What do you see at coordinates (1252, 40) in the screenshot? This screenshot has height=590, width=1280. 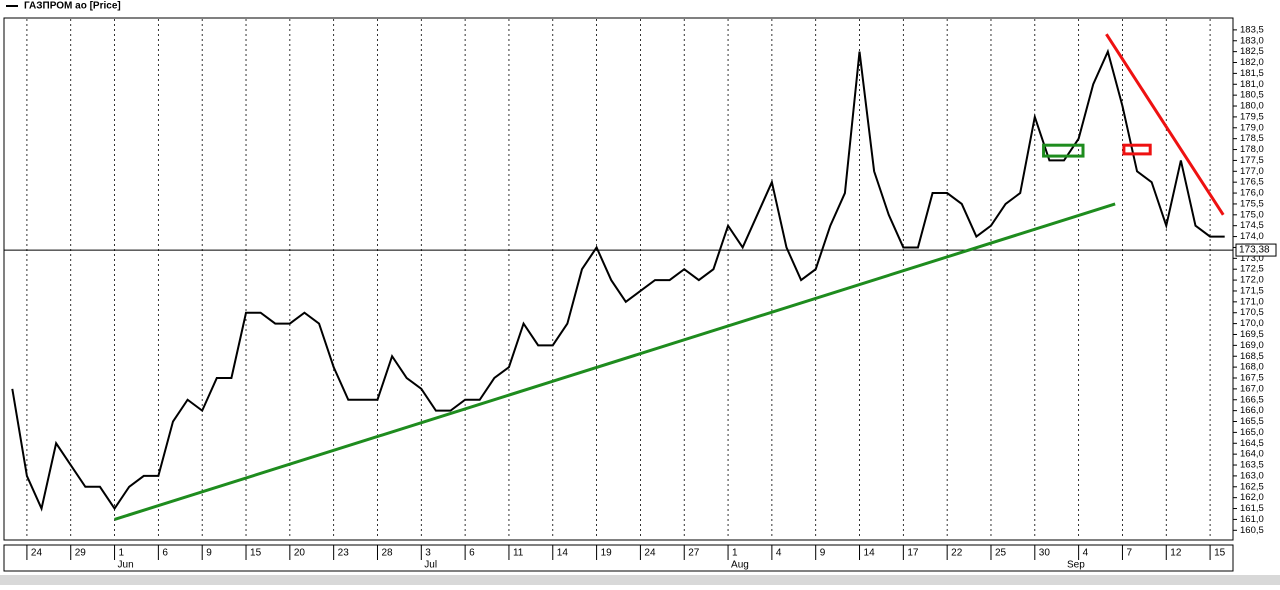 I see `y-tick-label: 183,0` at bounding box center [1252, 40].